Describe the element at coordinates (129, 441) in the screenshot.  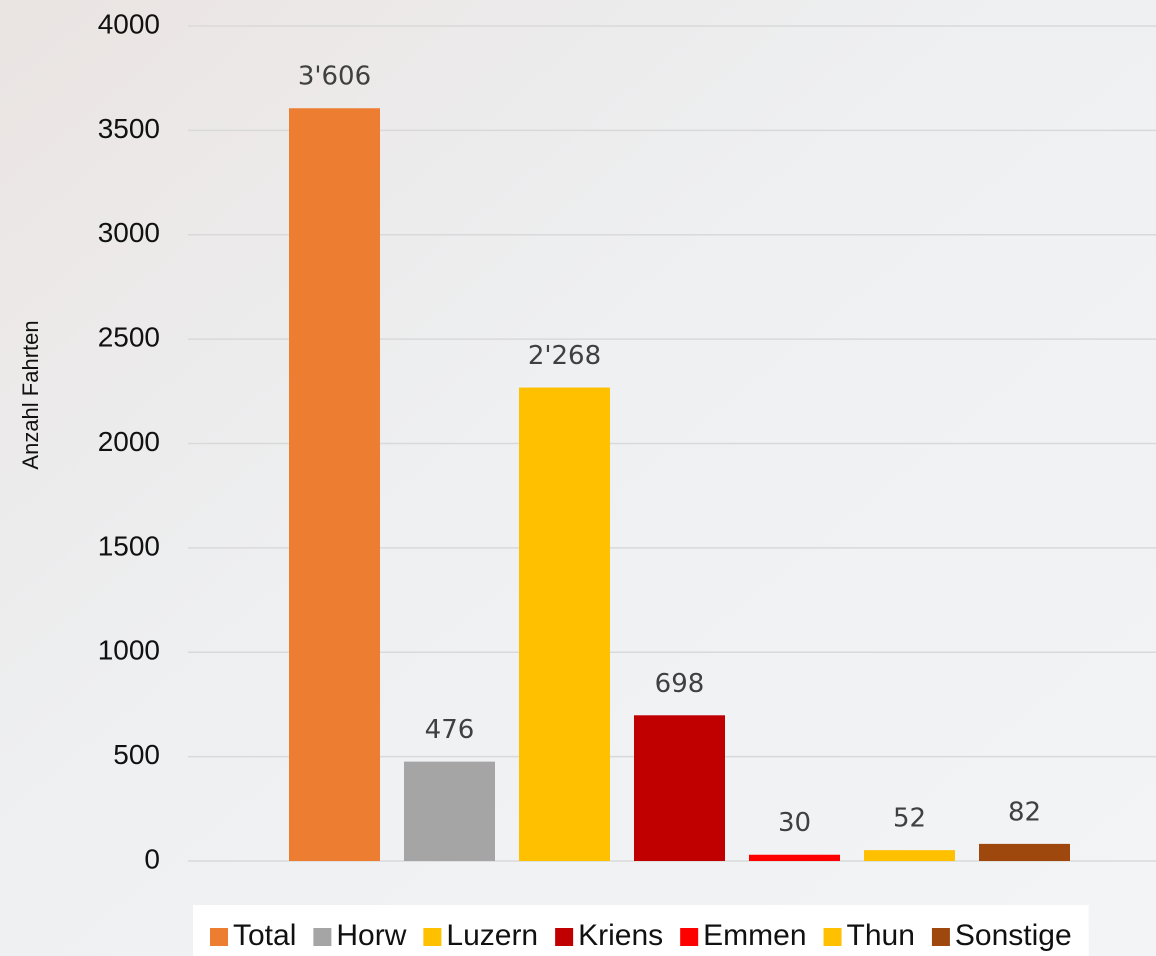
I see `y-tick-label: 2000` at that location.